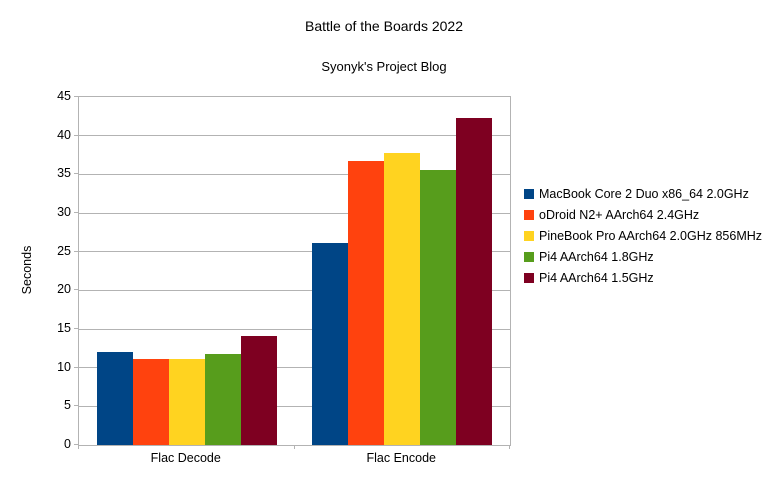 This screenshot has height=480, width=768. I want to click on legend-item: Pi4 AArch64 1.8GHz, so click(645, 257).